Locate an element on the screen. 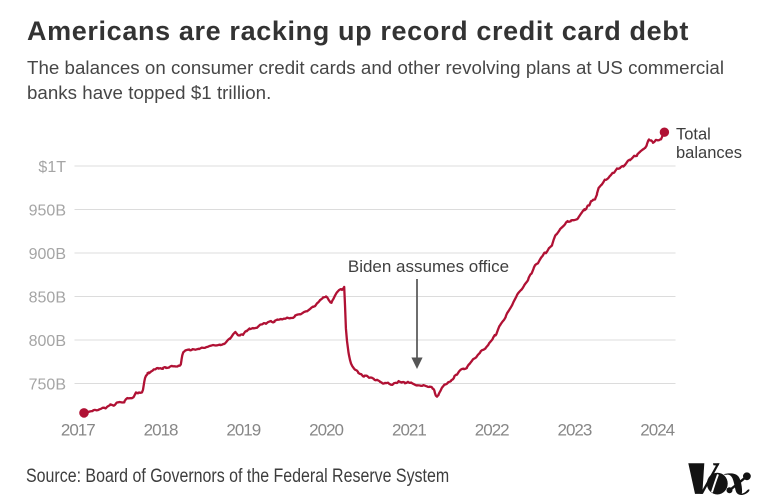 Image resolution: width=766 pixels, height=502 pixels. svg-text: $1T is located at coordinates (52, 167).